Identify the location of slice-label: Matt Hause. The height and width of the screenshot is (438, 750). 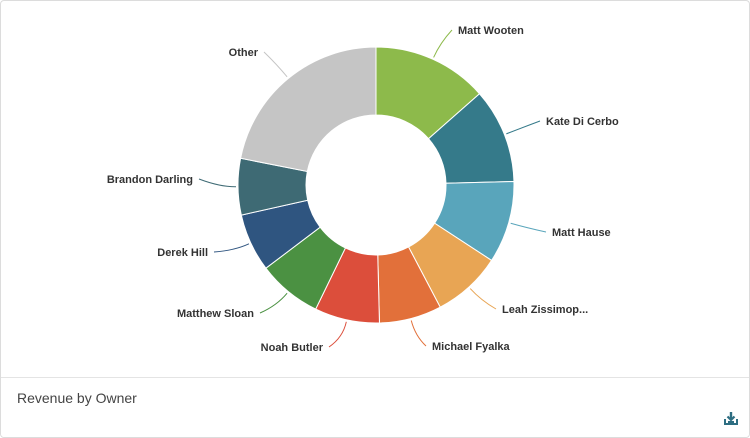
(581, 233).